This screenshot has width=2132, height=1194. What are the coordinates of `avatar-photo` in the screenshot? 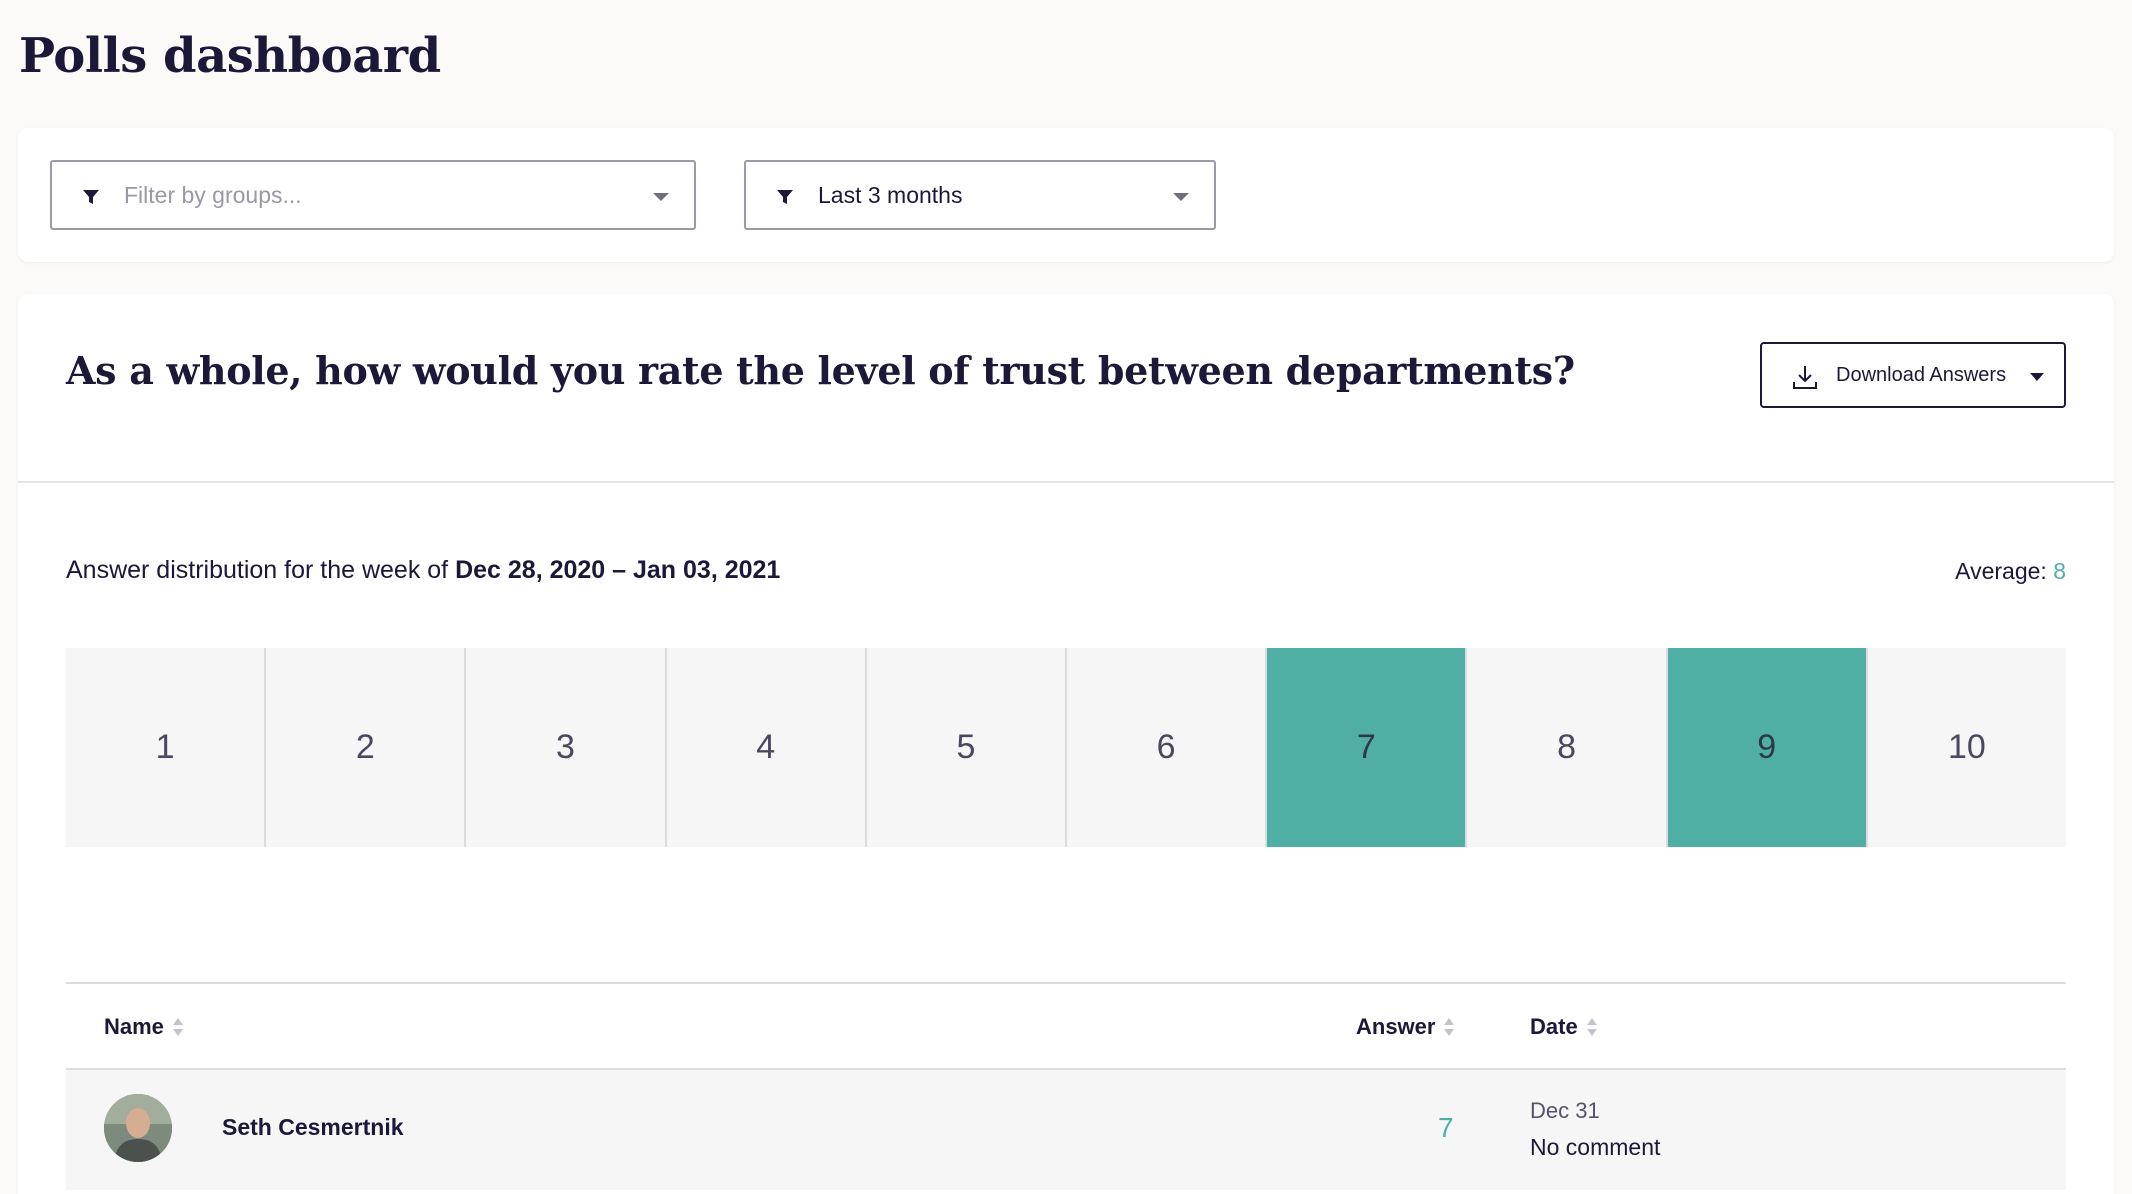 It's located at (138, 1128).